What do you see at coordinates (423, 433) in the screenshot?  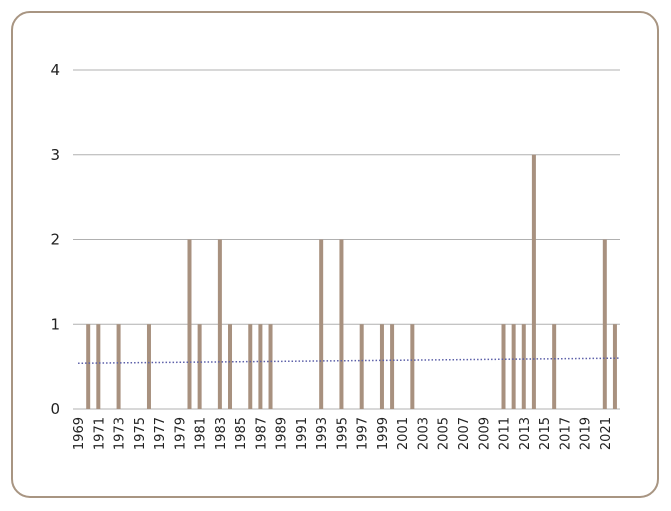 I see `x-tick-label: 2003` at bounding box center [423, 433].